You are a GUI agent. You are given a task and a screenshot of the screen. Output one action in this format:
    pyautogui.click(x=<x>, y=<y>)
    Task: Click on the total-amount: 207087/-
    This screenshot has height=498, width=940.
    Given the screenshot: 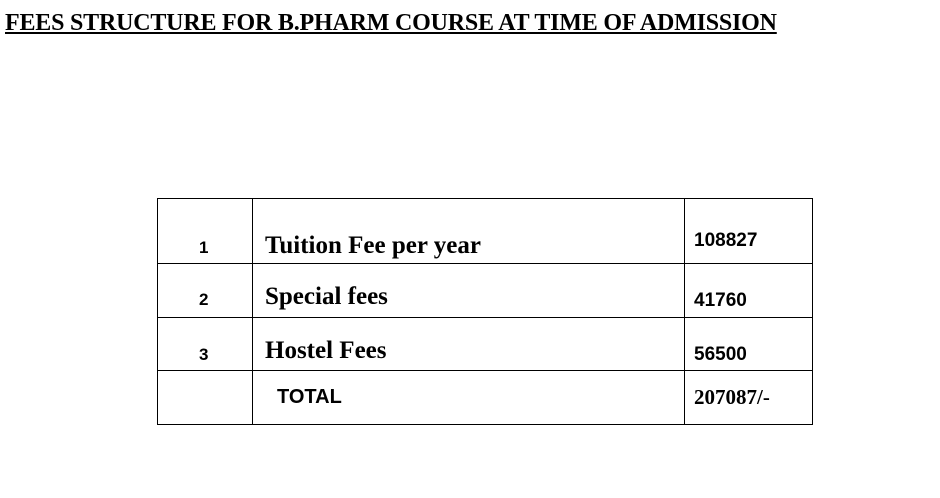 What is the action you would take?
    pyautogui.click(x=732, y=397)
    